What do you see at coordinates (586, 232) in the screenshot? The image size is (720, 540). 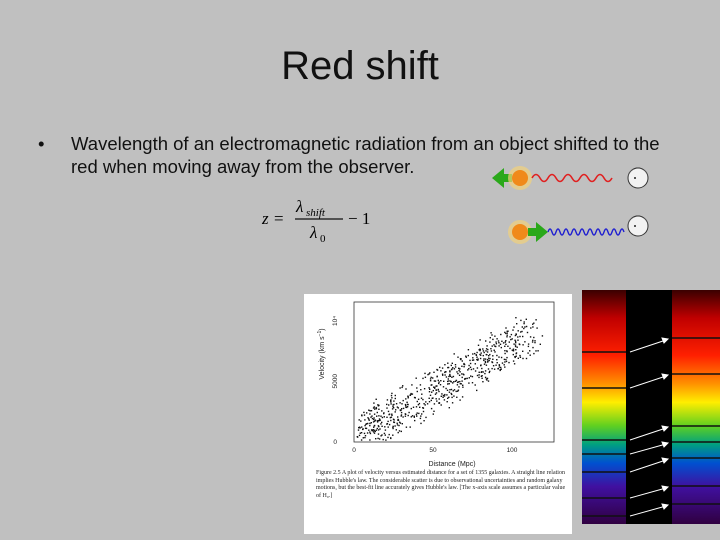 I see `blue-wave` at bounding box center [586, 232].